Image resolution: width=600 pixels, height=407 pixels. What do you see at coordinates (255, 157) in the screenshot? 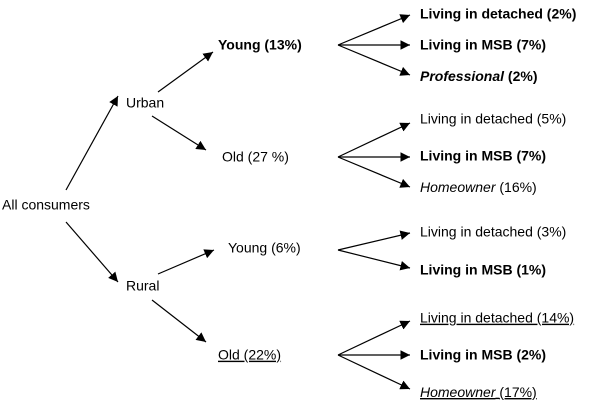
I see `segment-label: Old (27 %)` at bounding box center [255, 157].